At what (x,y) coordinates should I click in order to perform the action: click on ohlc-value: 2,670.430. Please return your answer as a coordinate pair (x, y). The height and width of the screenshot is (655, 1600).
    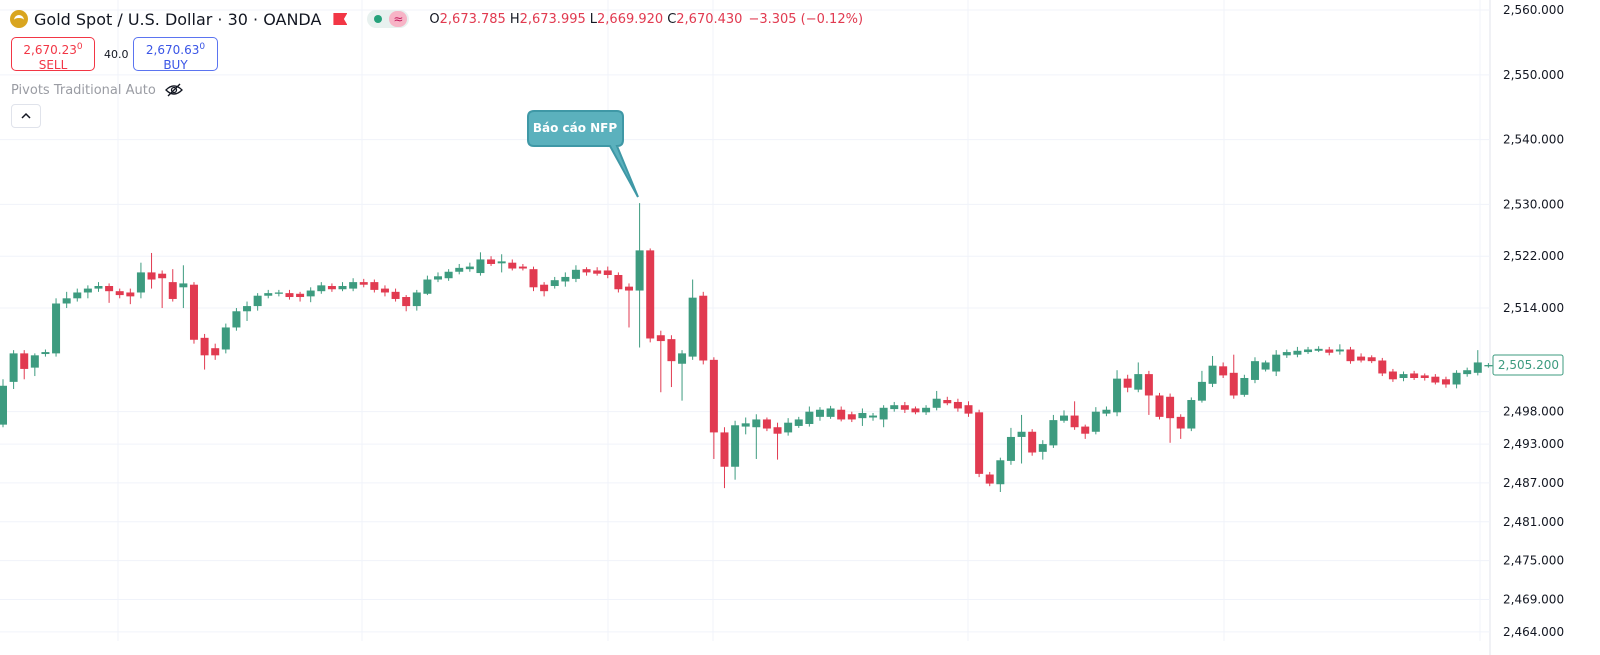
    Looking at the image, I should click on (709, 19).